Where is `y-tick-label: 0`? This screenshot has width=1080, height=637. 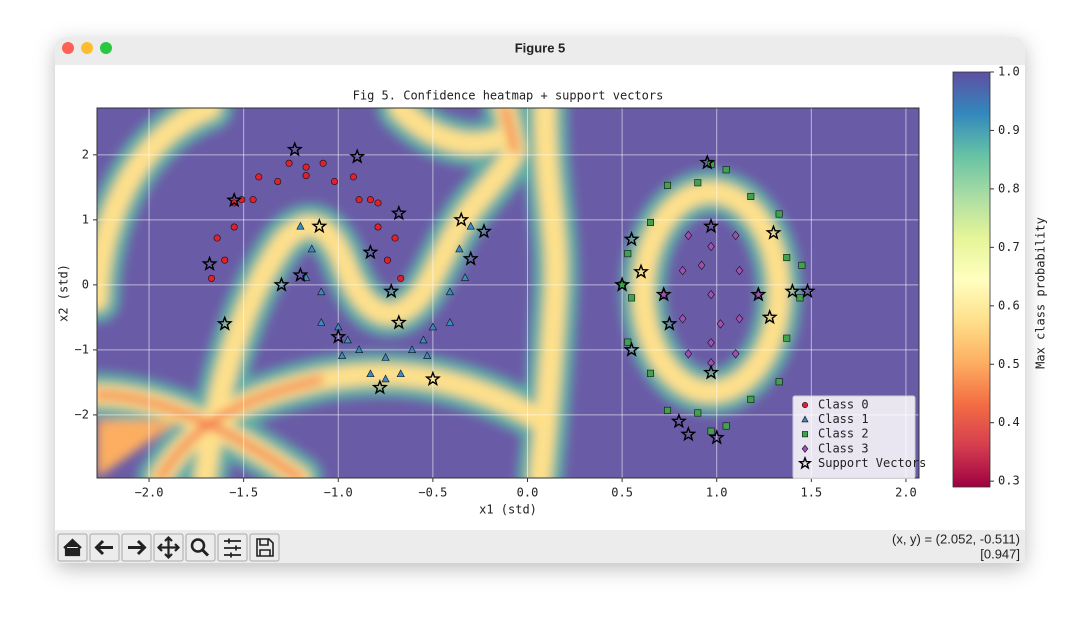 y-tick-label: 0 is located at coordinates (85, 284).